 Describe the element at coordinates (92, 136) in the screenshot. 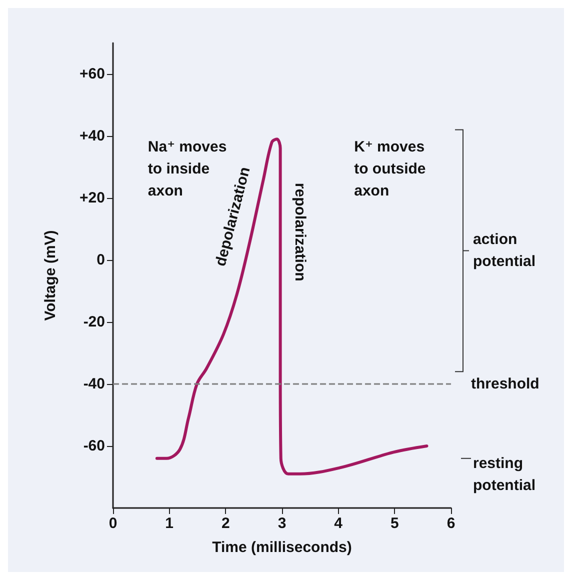

I see `y-tick-label: +40` at that location.